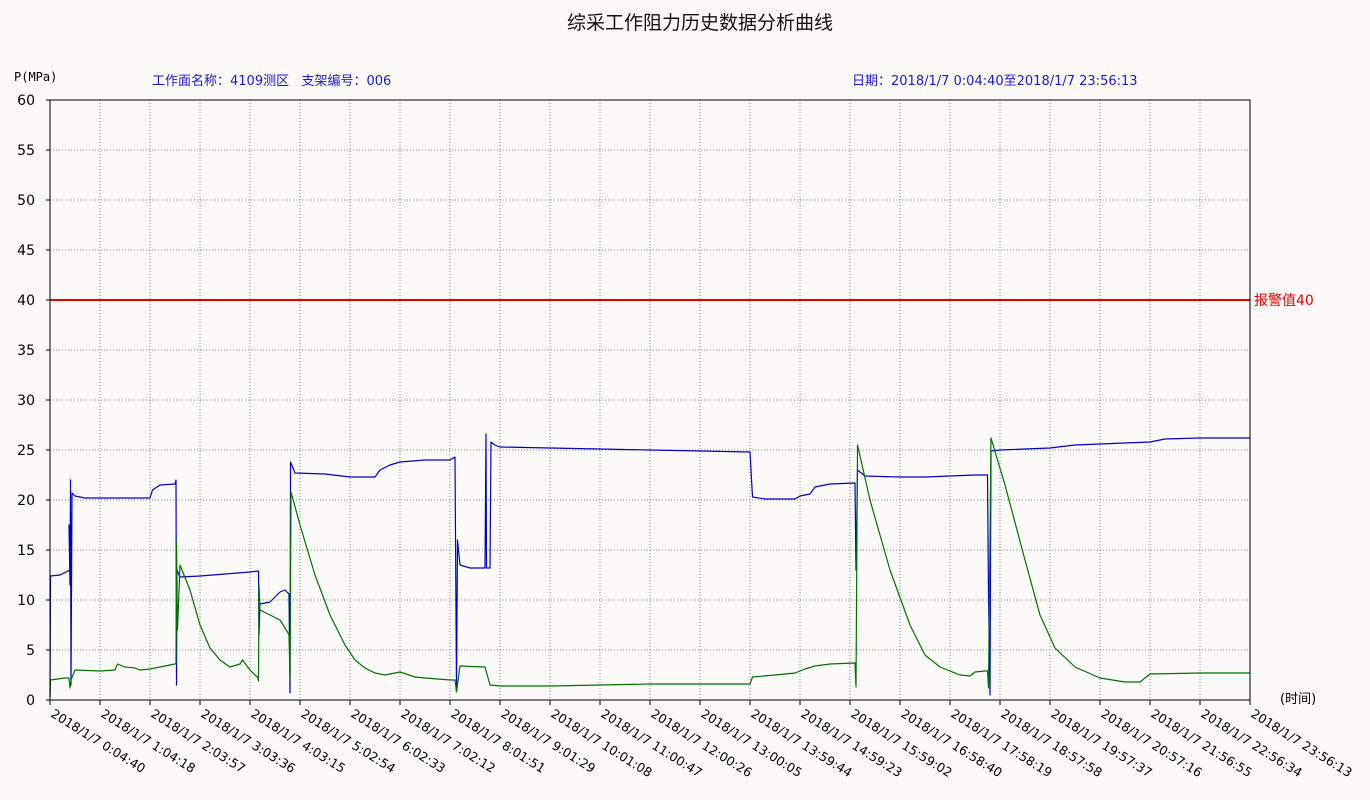  What do you see at coordinates (26, 201) in the screenshot?
I see `y-tick-label: 50` at bounding box center [26, 201].